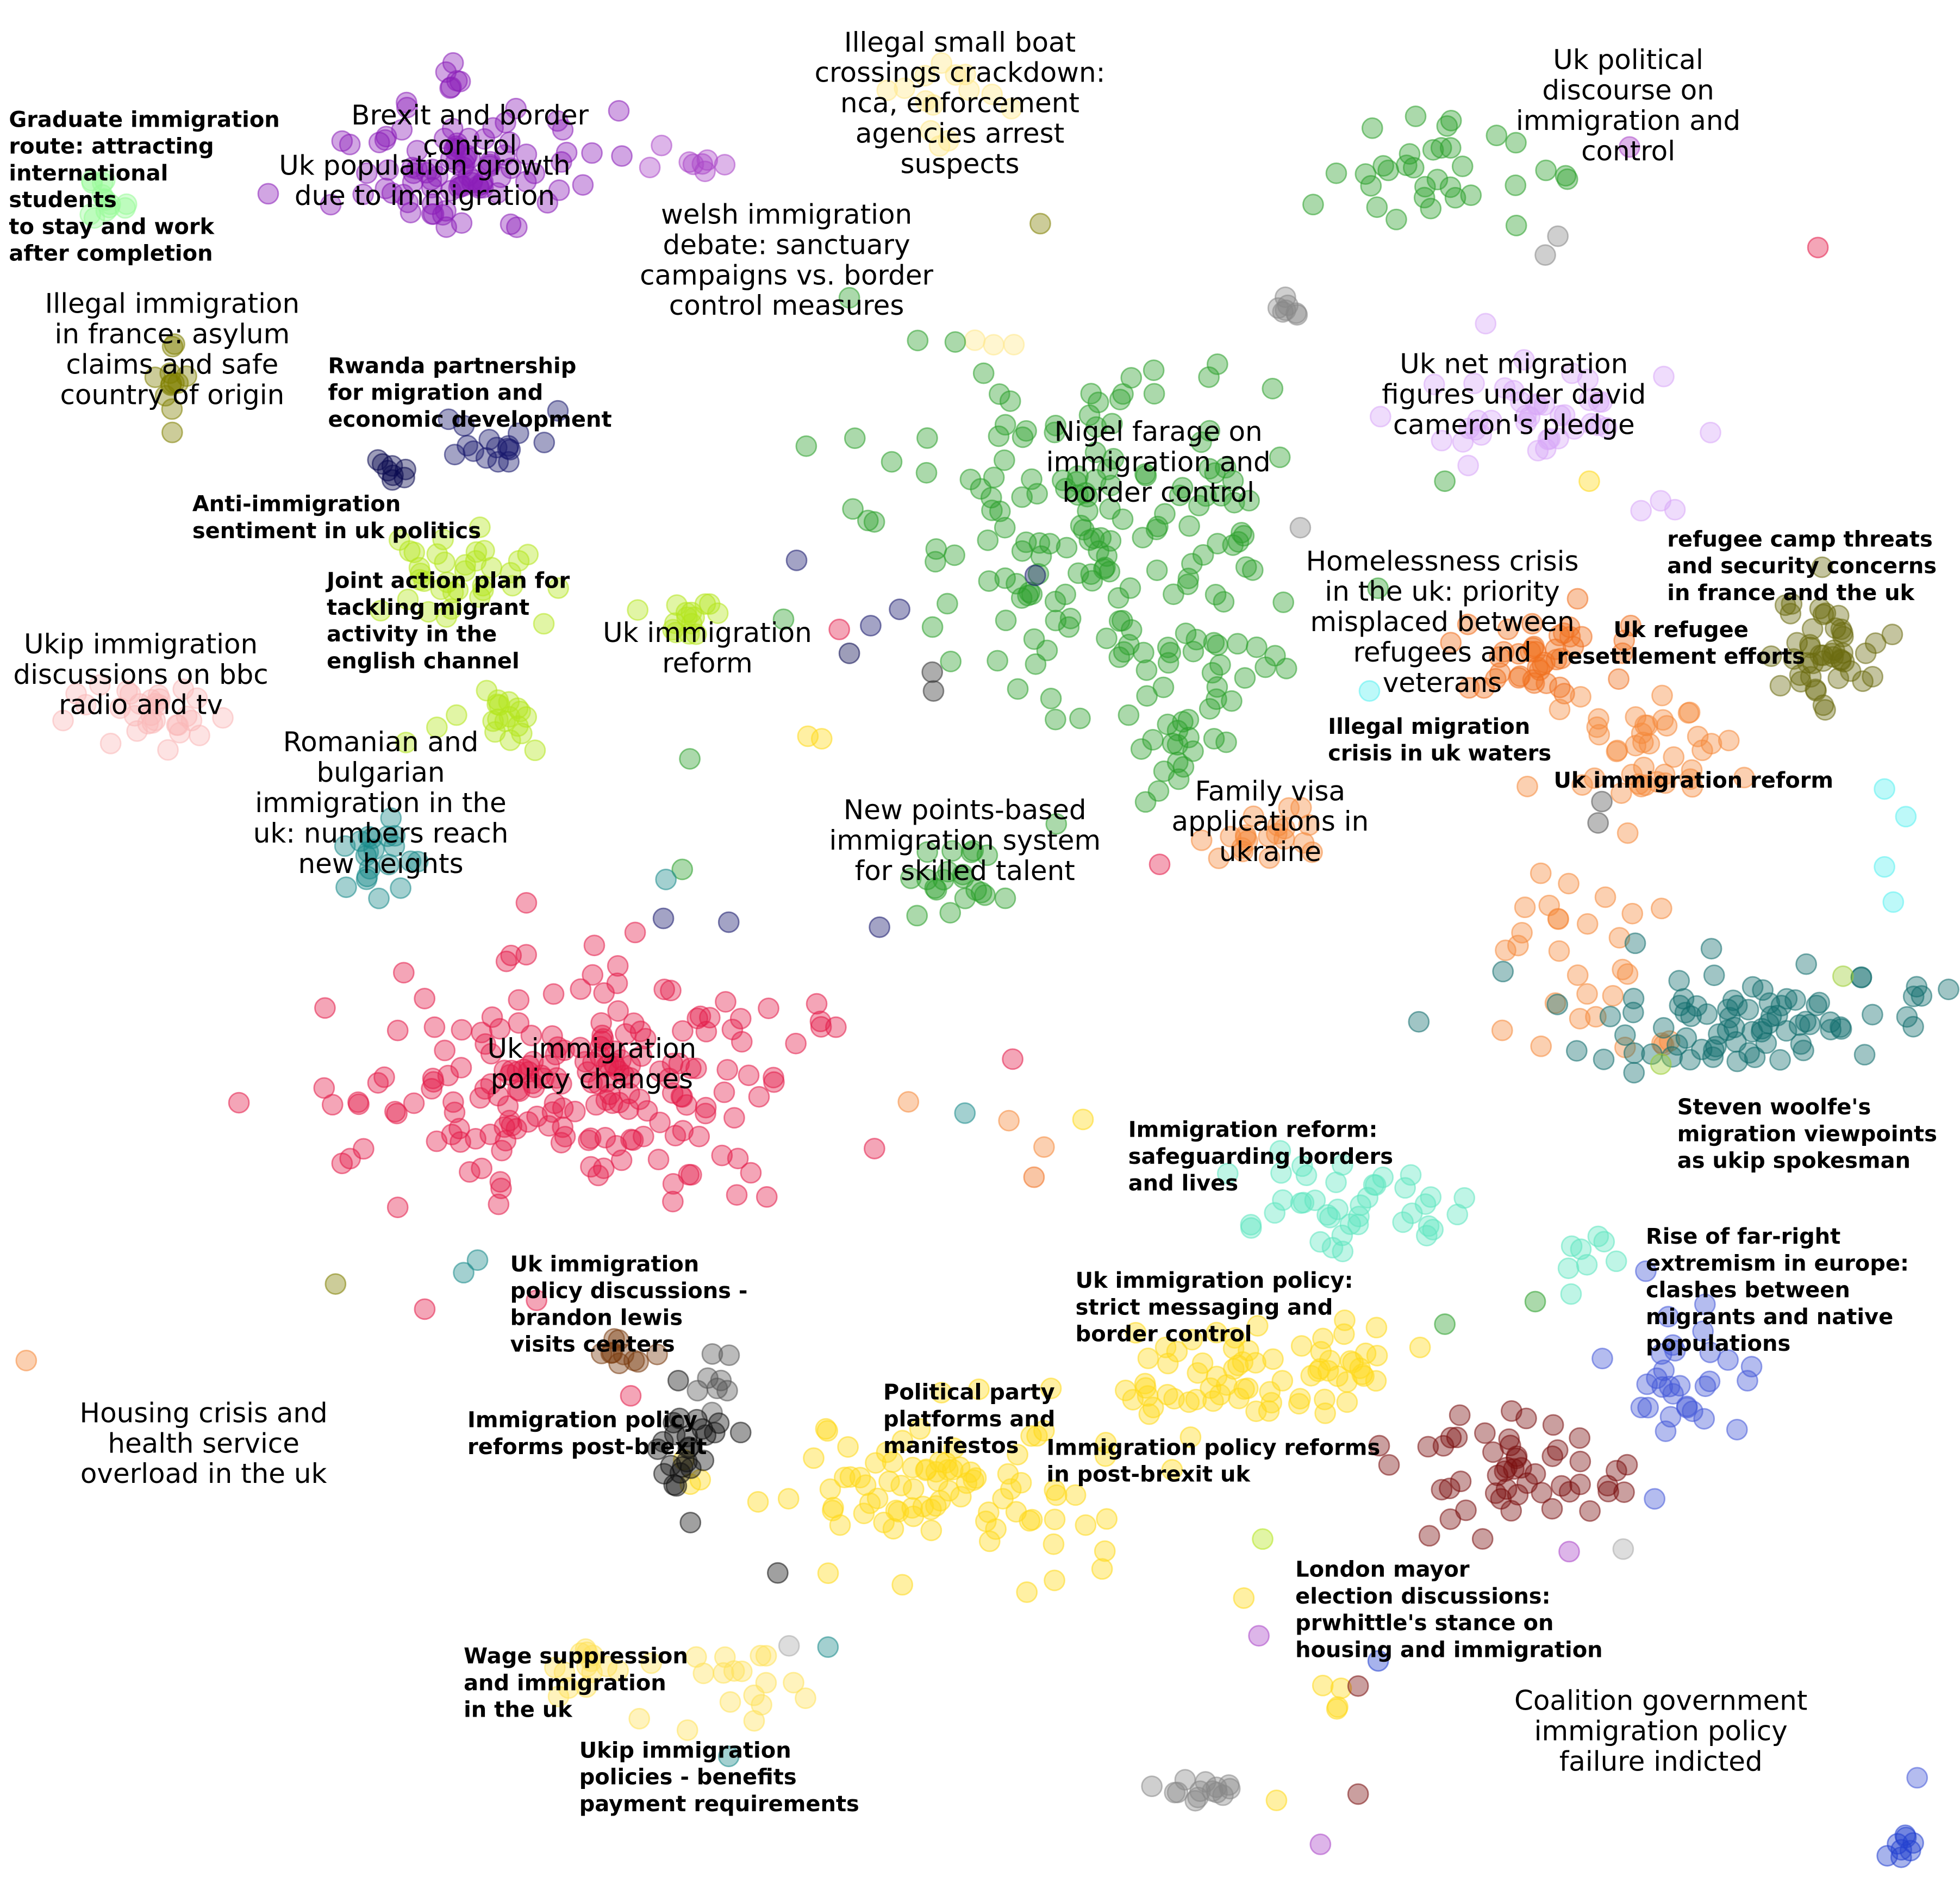 Image resolution: width=1960 pixels, height=1877 pixels. I want to click on cluster-label-line: resettlement efforts, so click(1681, 656).